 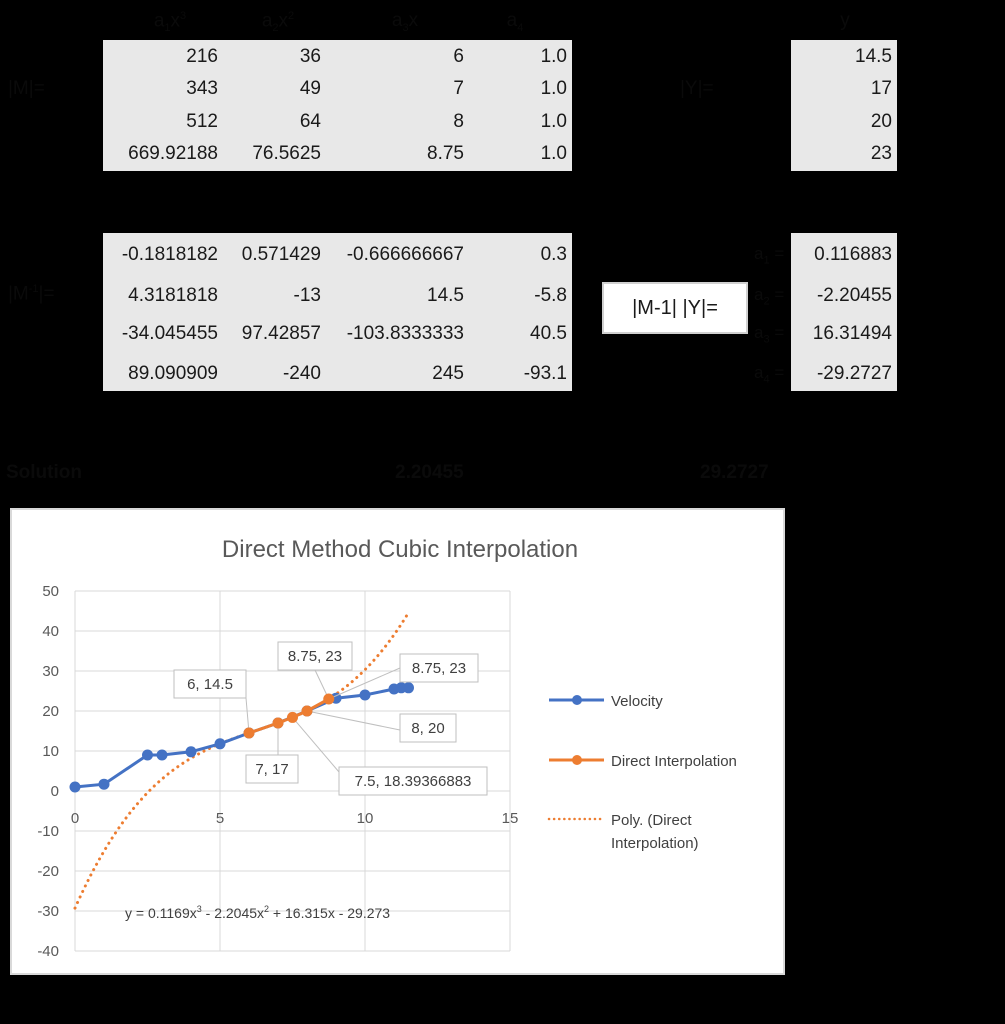 I want to click on y-tick-label: -20, so click(x=48, y=871).